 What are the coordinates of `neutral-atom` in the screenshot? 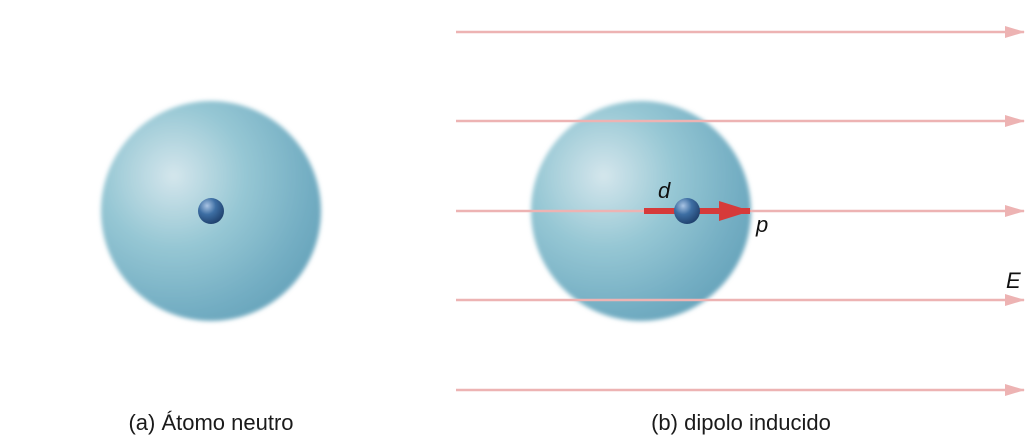 It's located at (211, 211).